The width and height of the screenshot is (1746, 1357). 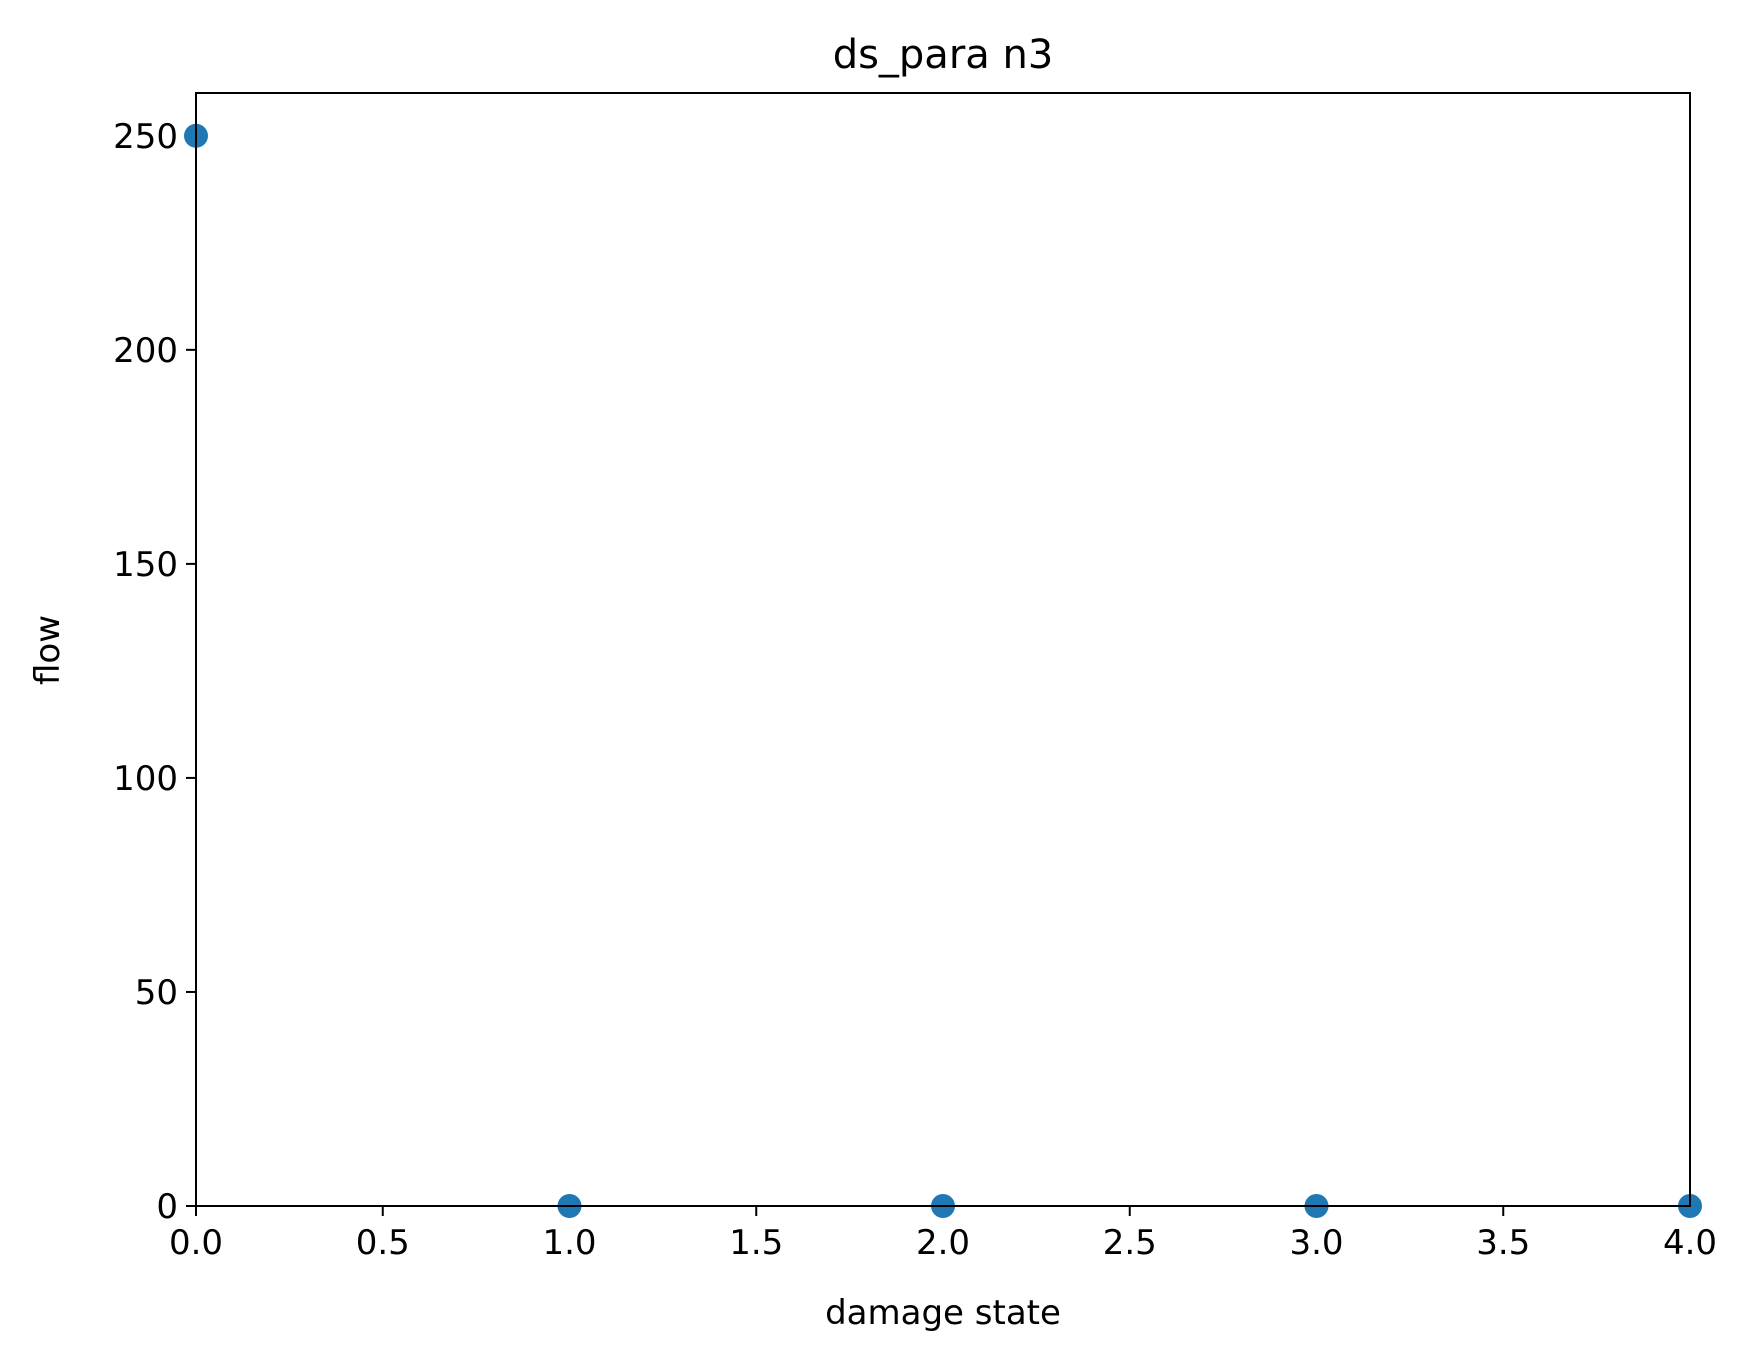 I want to click on x-tick-label: 2.5, so click(x=1130, y=1243).